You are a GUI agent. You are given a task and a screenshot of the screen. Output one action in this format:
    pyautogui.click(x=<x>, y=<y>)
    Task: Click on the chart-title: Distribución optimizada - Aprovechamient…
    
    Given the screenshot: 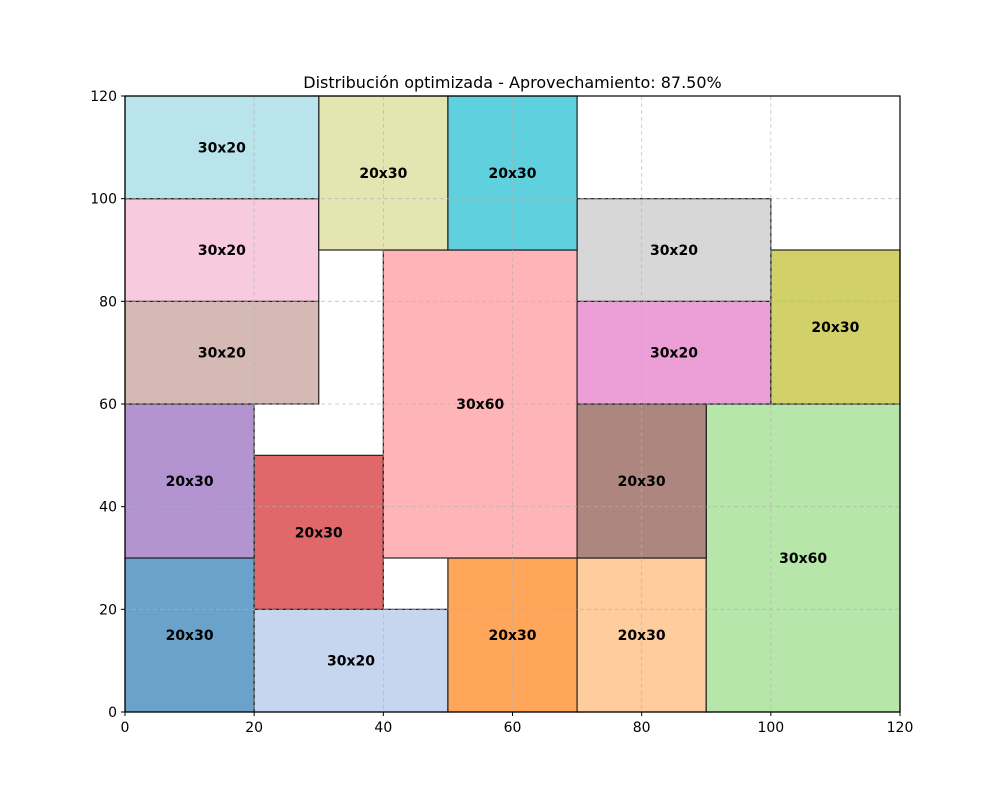 What is the action you would take?
    pyautogui.click(x=512, y=82)
    